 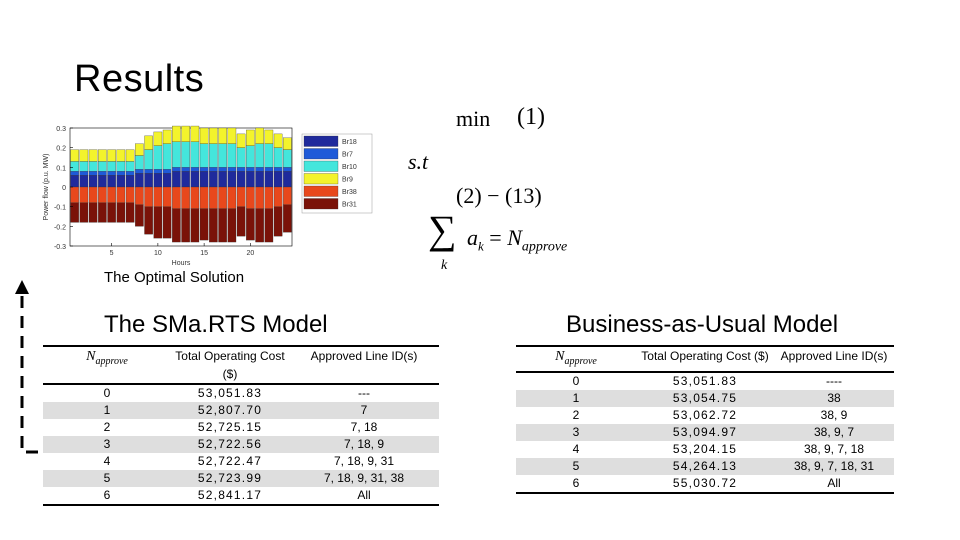 What do you see at coordinates (705, 397) in the screenshot?
I see `cost-cell: 53,054.75` at bounding box center [705, 397].